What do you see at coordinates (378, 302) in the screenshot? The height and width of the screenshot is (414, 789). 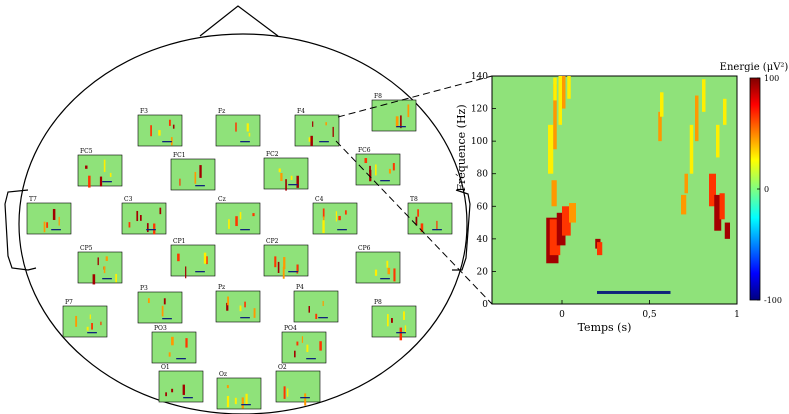 I see `electrode-label: P8` at bounding box center [378, 302].